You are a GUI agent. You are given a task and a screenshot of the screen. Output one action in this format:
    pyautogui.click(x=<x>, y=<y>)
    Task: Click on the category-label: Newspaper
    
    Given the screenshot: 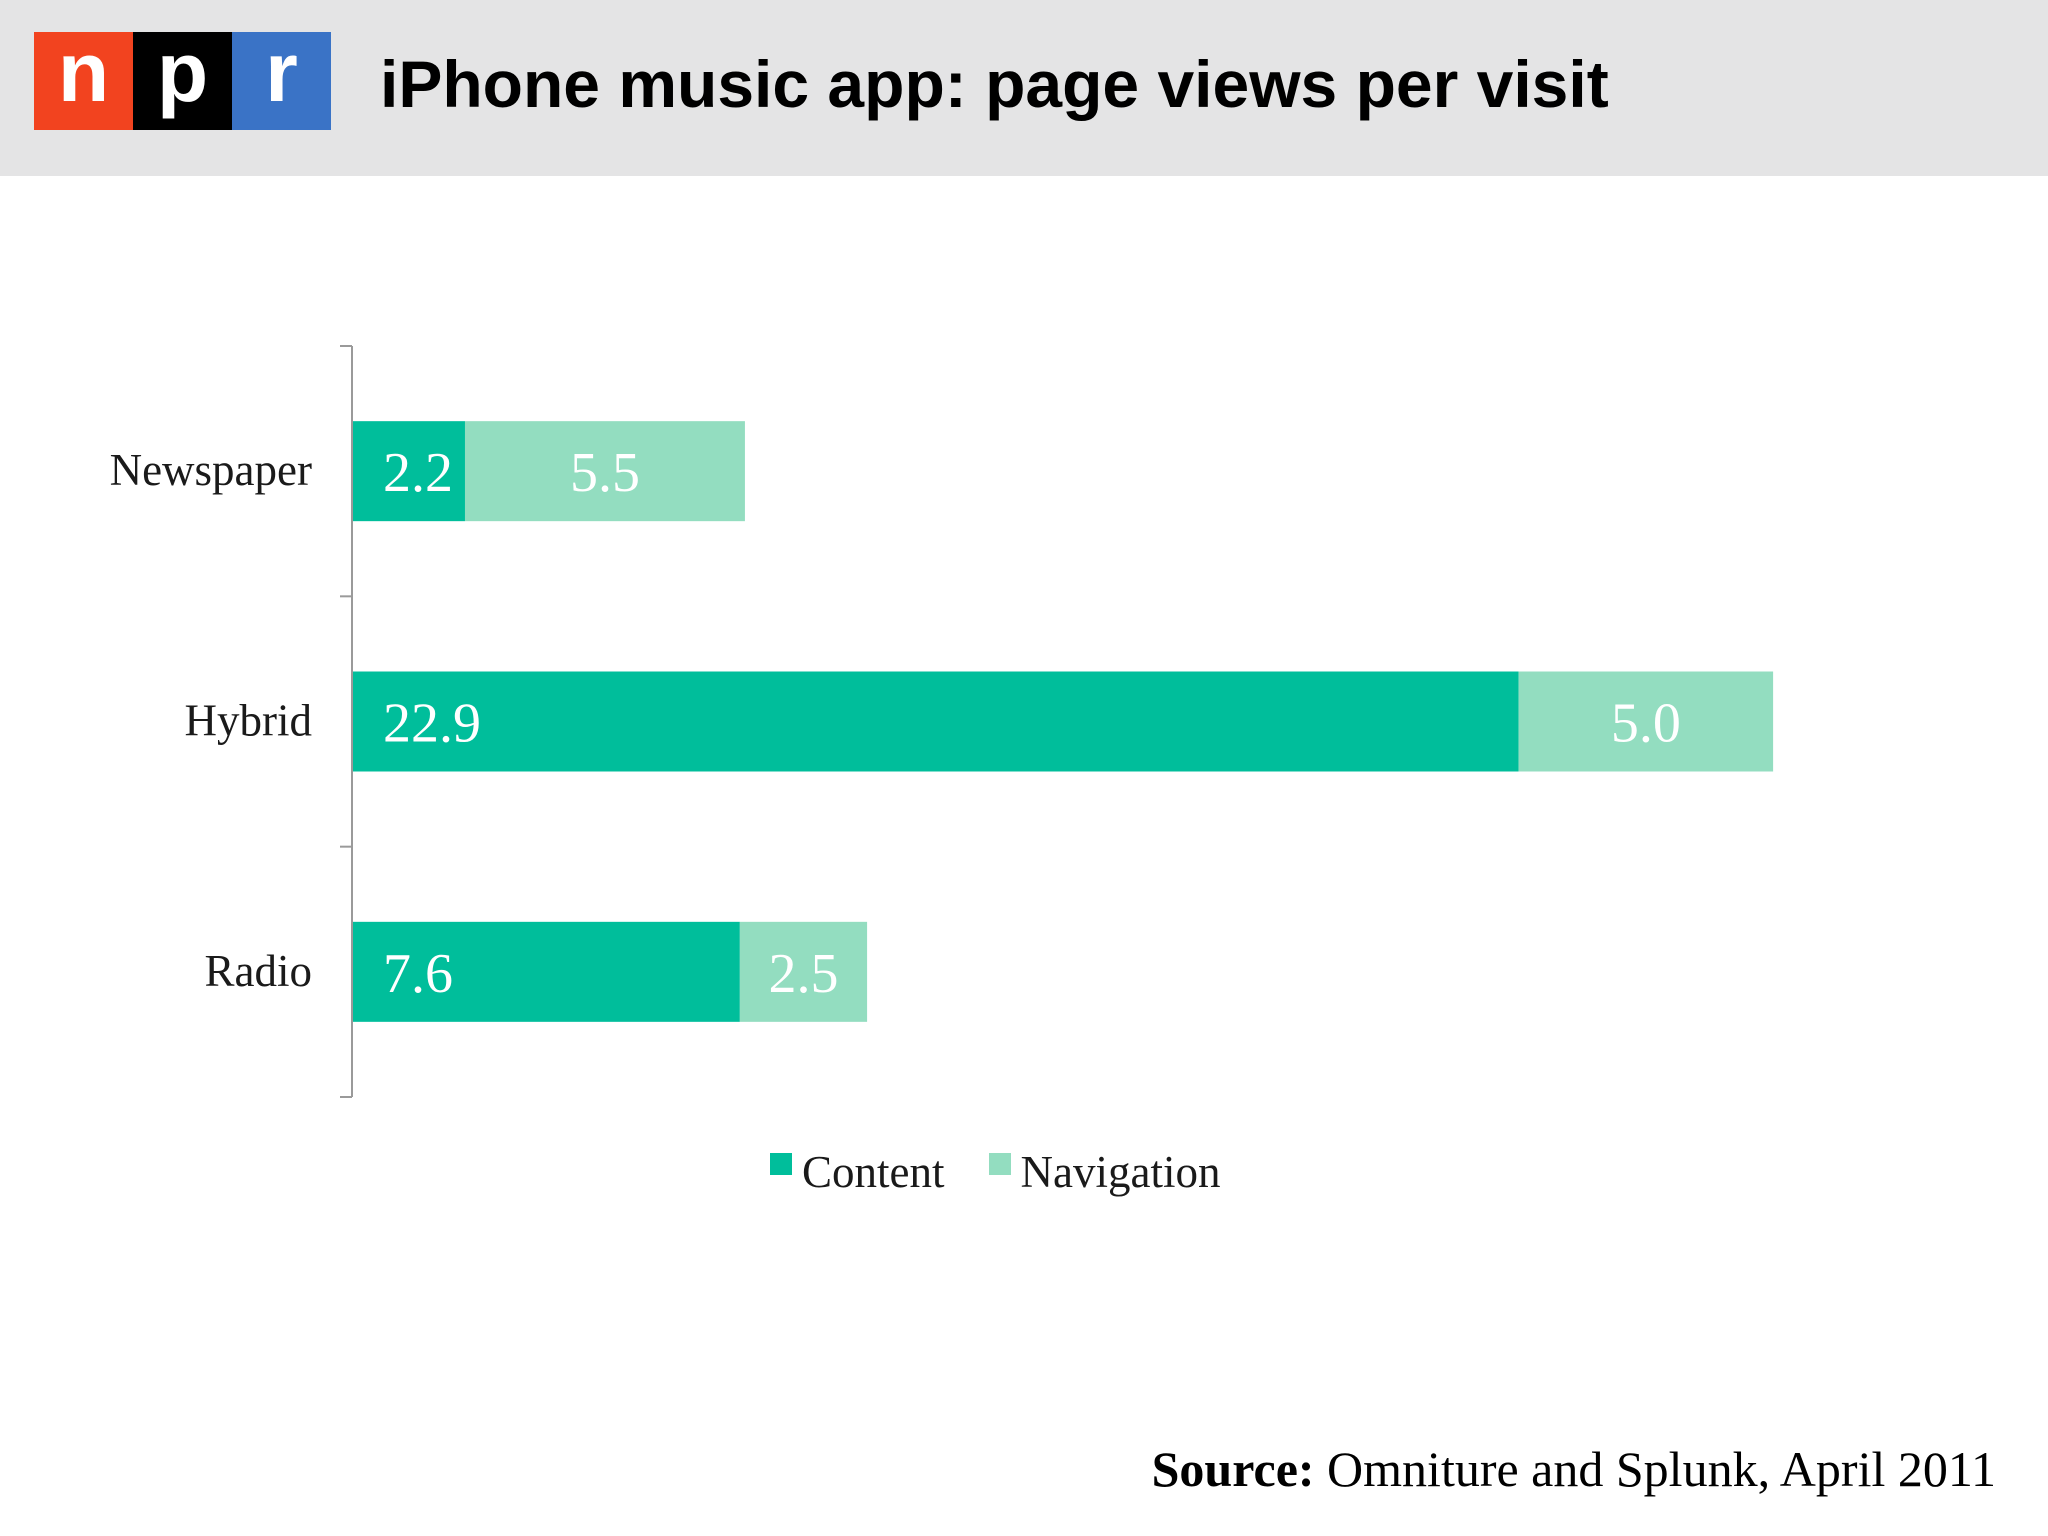 What is the action you would take?
    pyautogui.click(x=211, y=470)
    